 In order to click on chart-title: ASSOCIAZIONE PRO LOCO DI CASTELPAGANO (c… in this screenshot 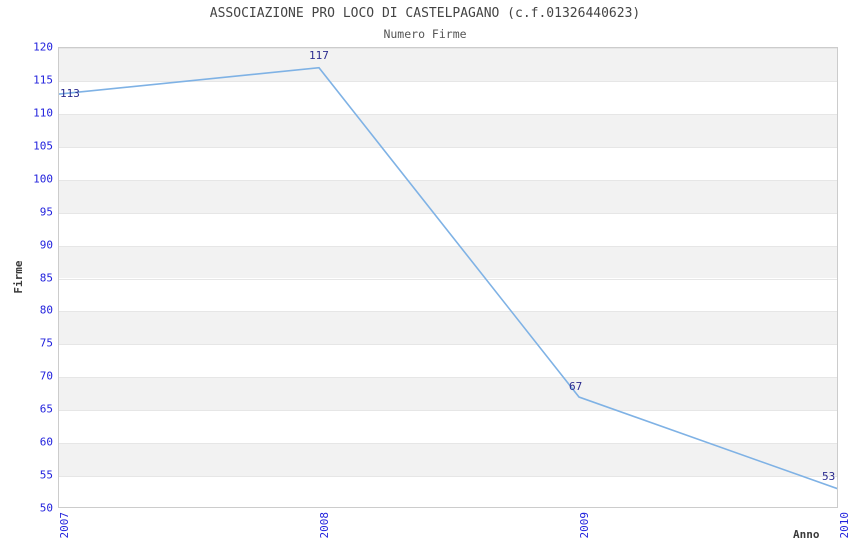, I will do `click(425, 13)`.